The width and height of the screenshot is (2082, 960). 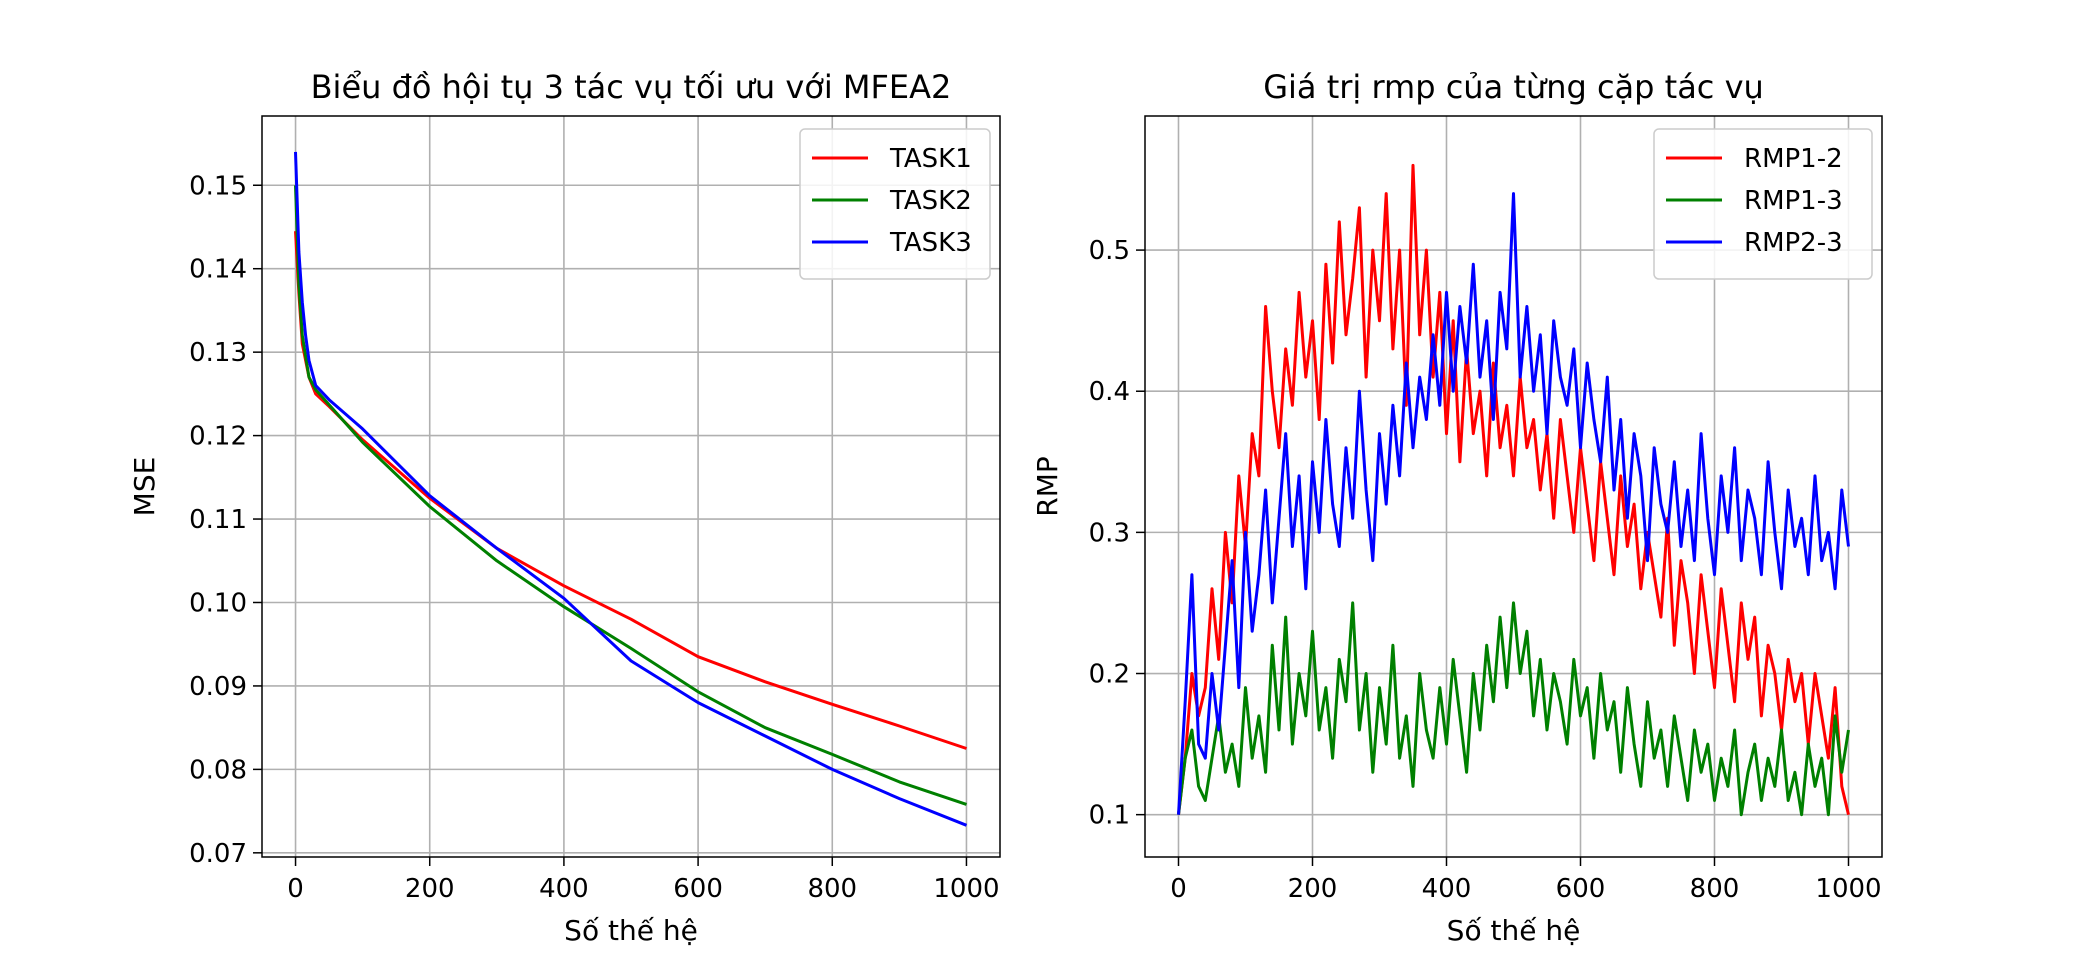 I want to click on y-tick-label: 0.2, so click(x=1109, y=675).